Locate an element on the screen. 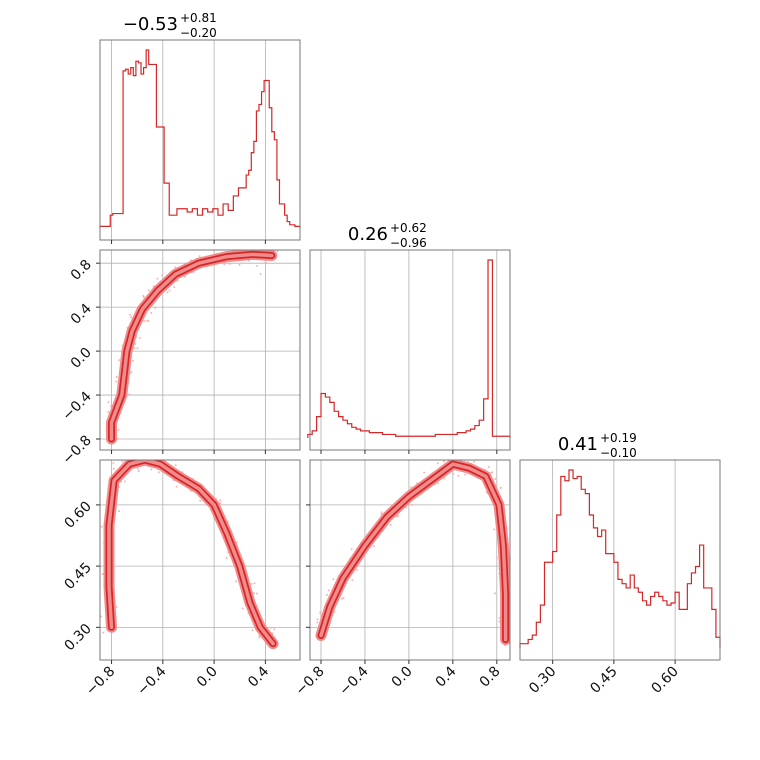 The width and height of the screenshot is (760, 760). density-fill is located at coordinates (192, 347).